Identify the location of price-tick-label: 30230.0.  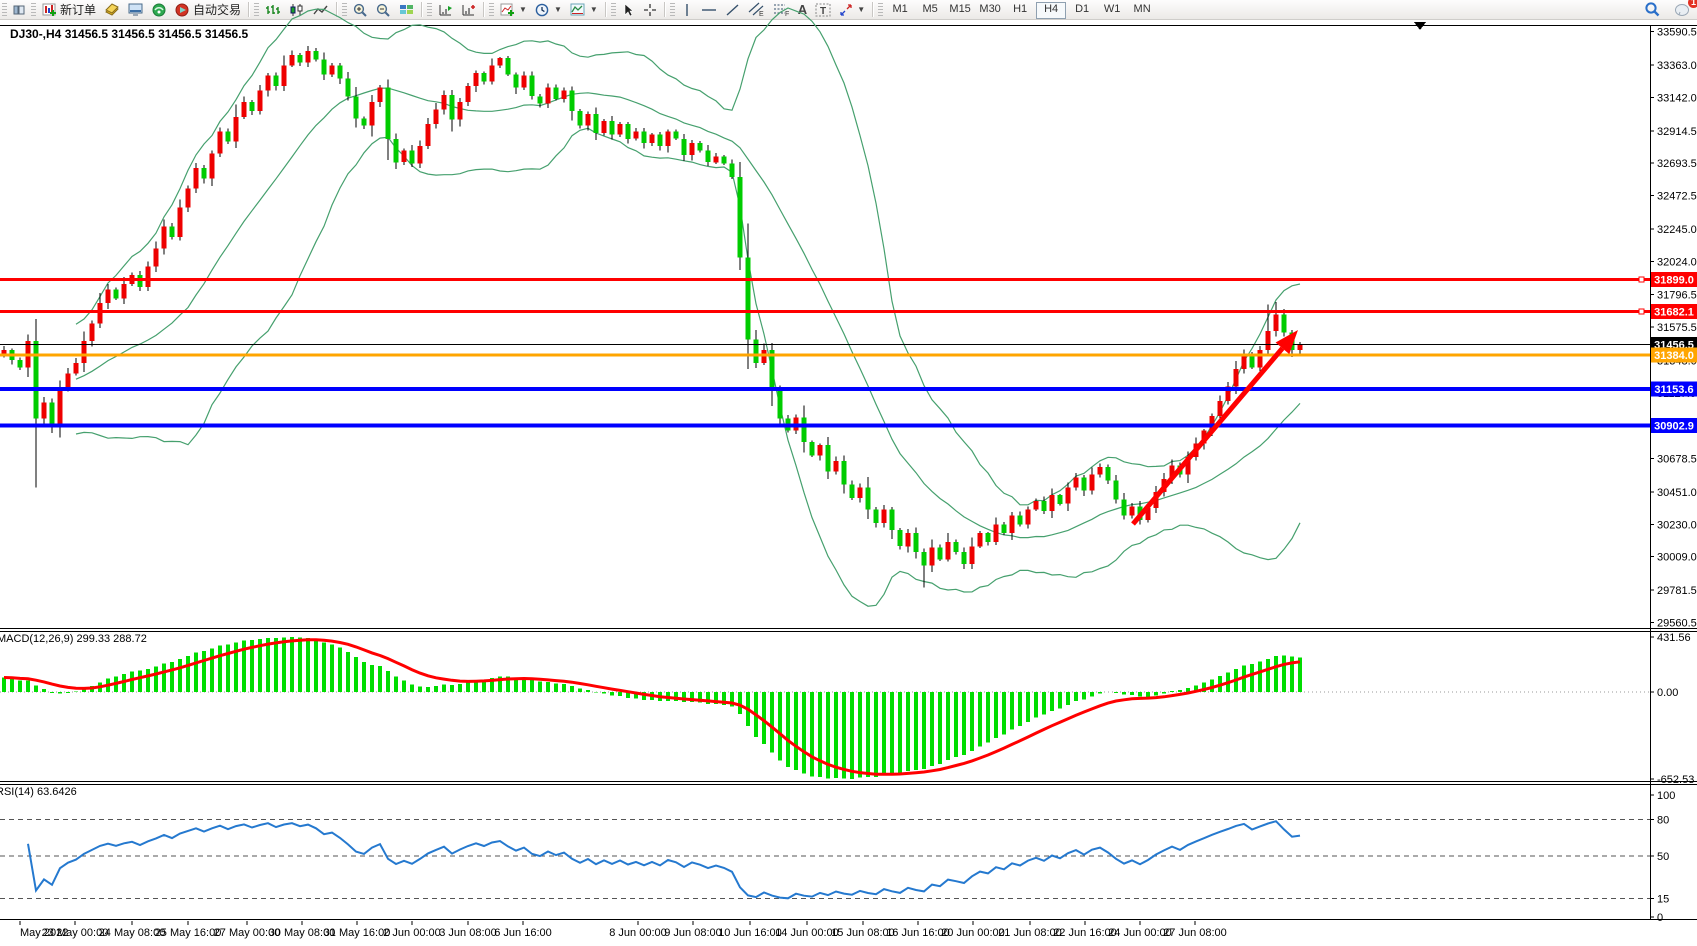
(1677, 525).